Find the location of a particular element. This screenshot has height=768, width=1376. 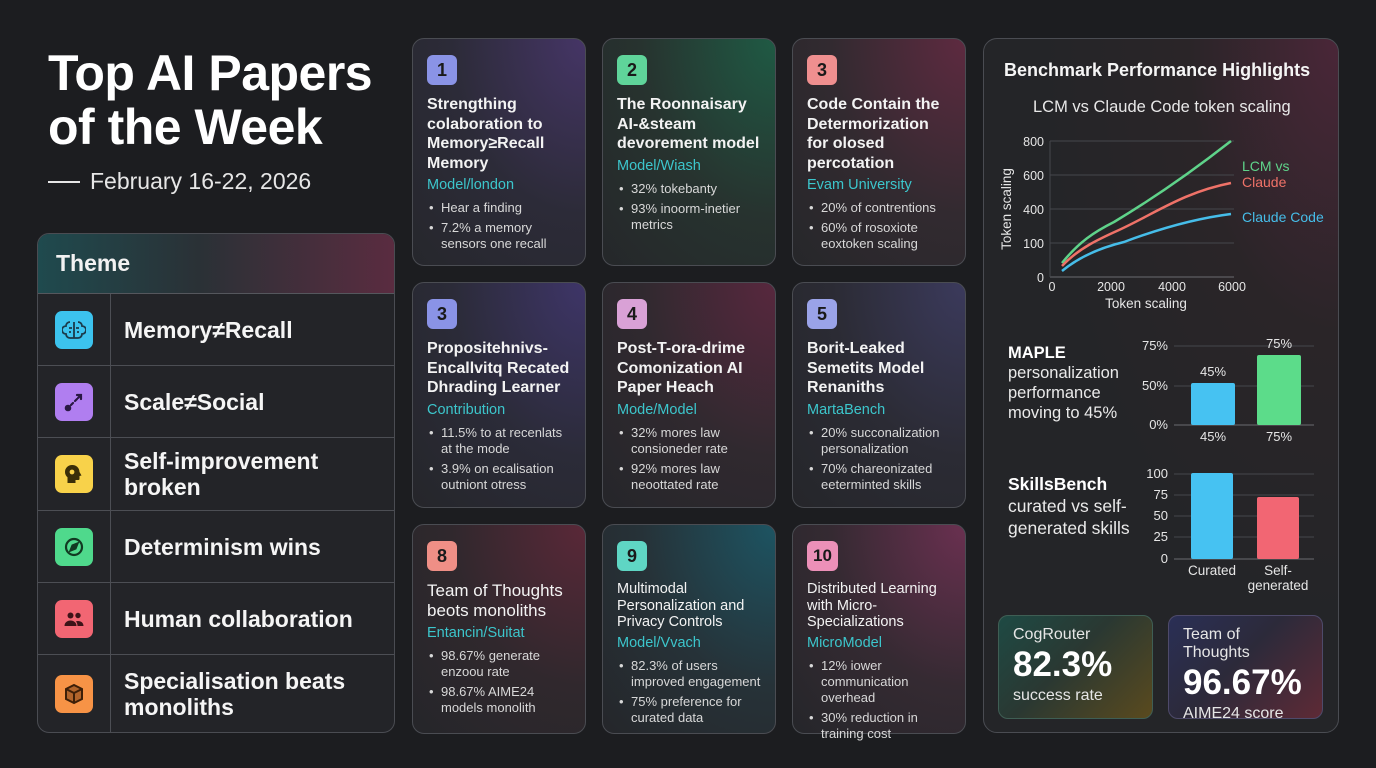

svg-text: Curated is located at coordinates (1212, 570).